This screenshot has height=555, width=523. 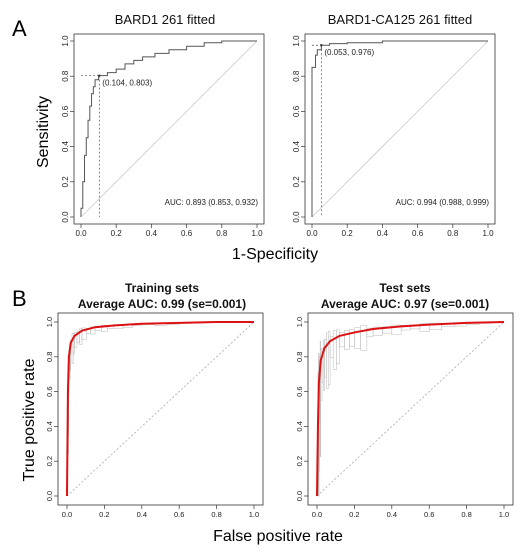 What do you see at coordinates (404, 288) in the screenshot?
I see `chart-title: Test sets` at bounding box center [404, 288].